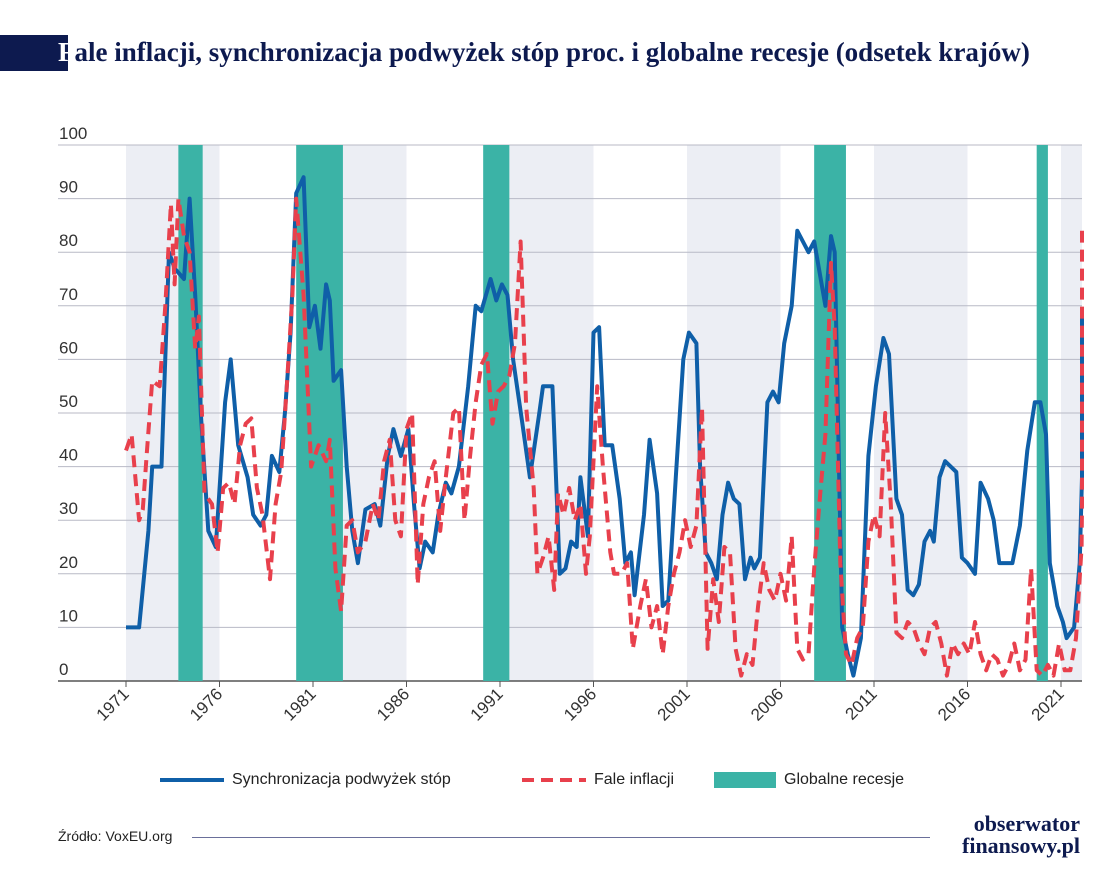  Describe the element at coordinates (561, 837) in the screenshot. I see `source-divider` at that location.